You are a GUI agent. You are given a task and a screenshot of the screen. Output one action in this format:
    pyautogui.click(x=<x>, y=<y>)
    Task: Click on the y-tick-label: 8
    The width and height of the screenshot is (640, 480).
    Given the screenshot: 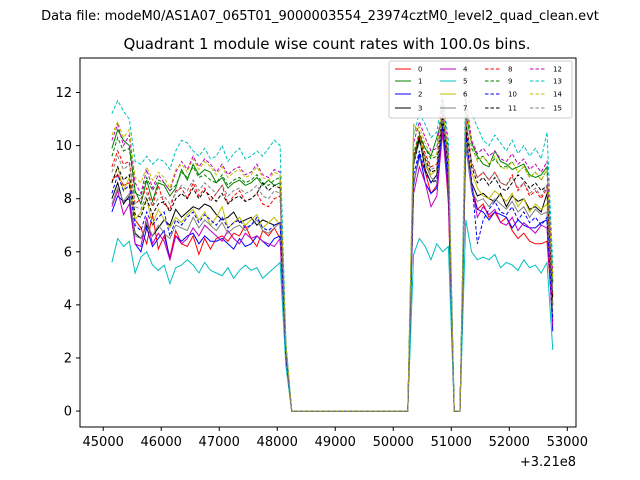 What is the action you would take?
    pyautogui.click(x=68, y=199)
    